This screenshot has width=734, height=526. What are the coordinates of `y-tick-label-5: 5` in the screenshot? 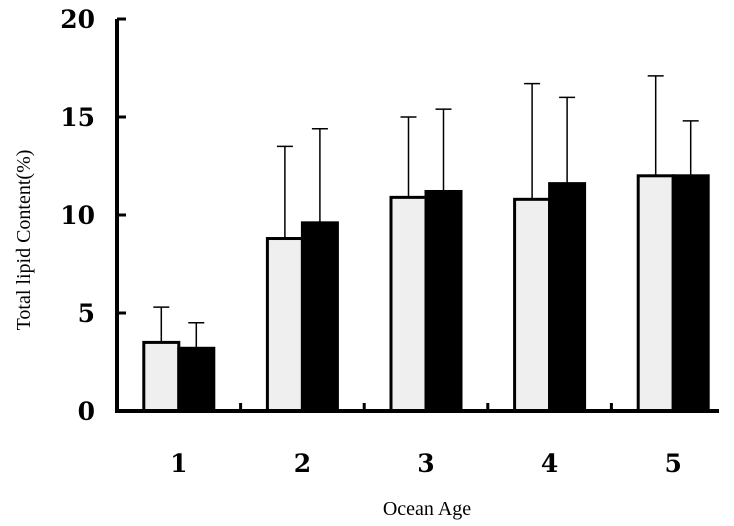 It's located at (86, 313).